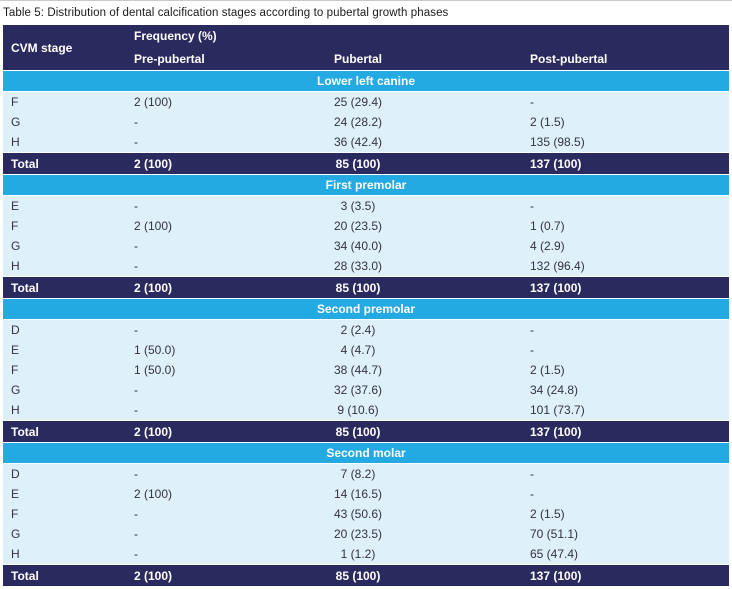 This screenshot has width=732, height=589. What do you see at coordinates (358, 246) in the screenshot?
I see `pubertal-cell: 34 (40.0)` at bounding box center [358, 246].